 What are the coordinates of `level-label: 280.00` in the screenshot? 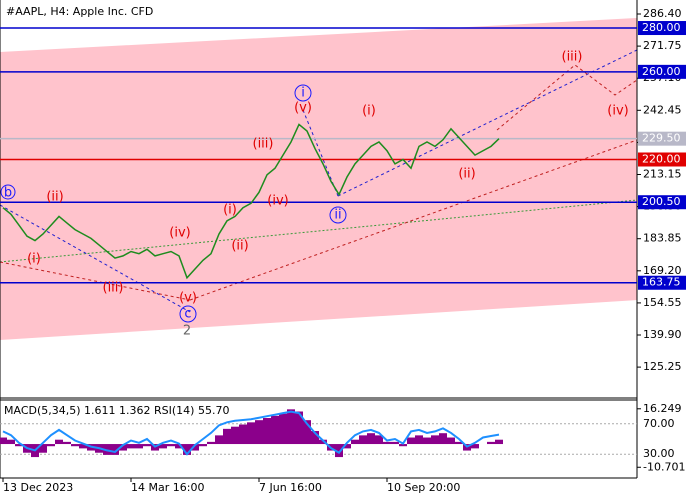 It's located at (661, 27).